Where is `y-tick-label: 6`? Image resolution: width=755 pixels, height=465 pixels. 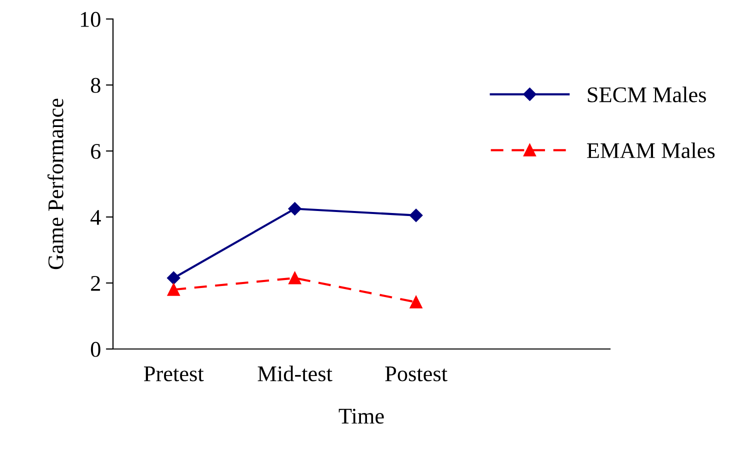
y-tick-label: 6 is located at coordinates (96, 151).